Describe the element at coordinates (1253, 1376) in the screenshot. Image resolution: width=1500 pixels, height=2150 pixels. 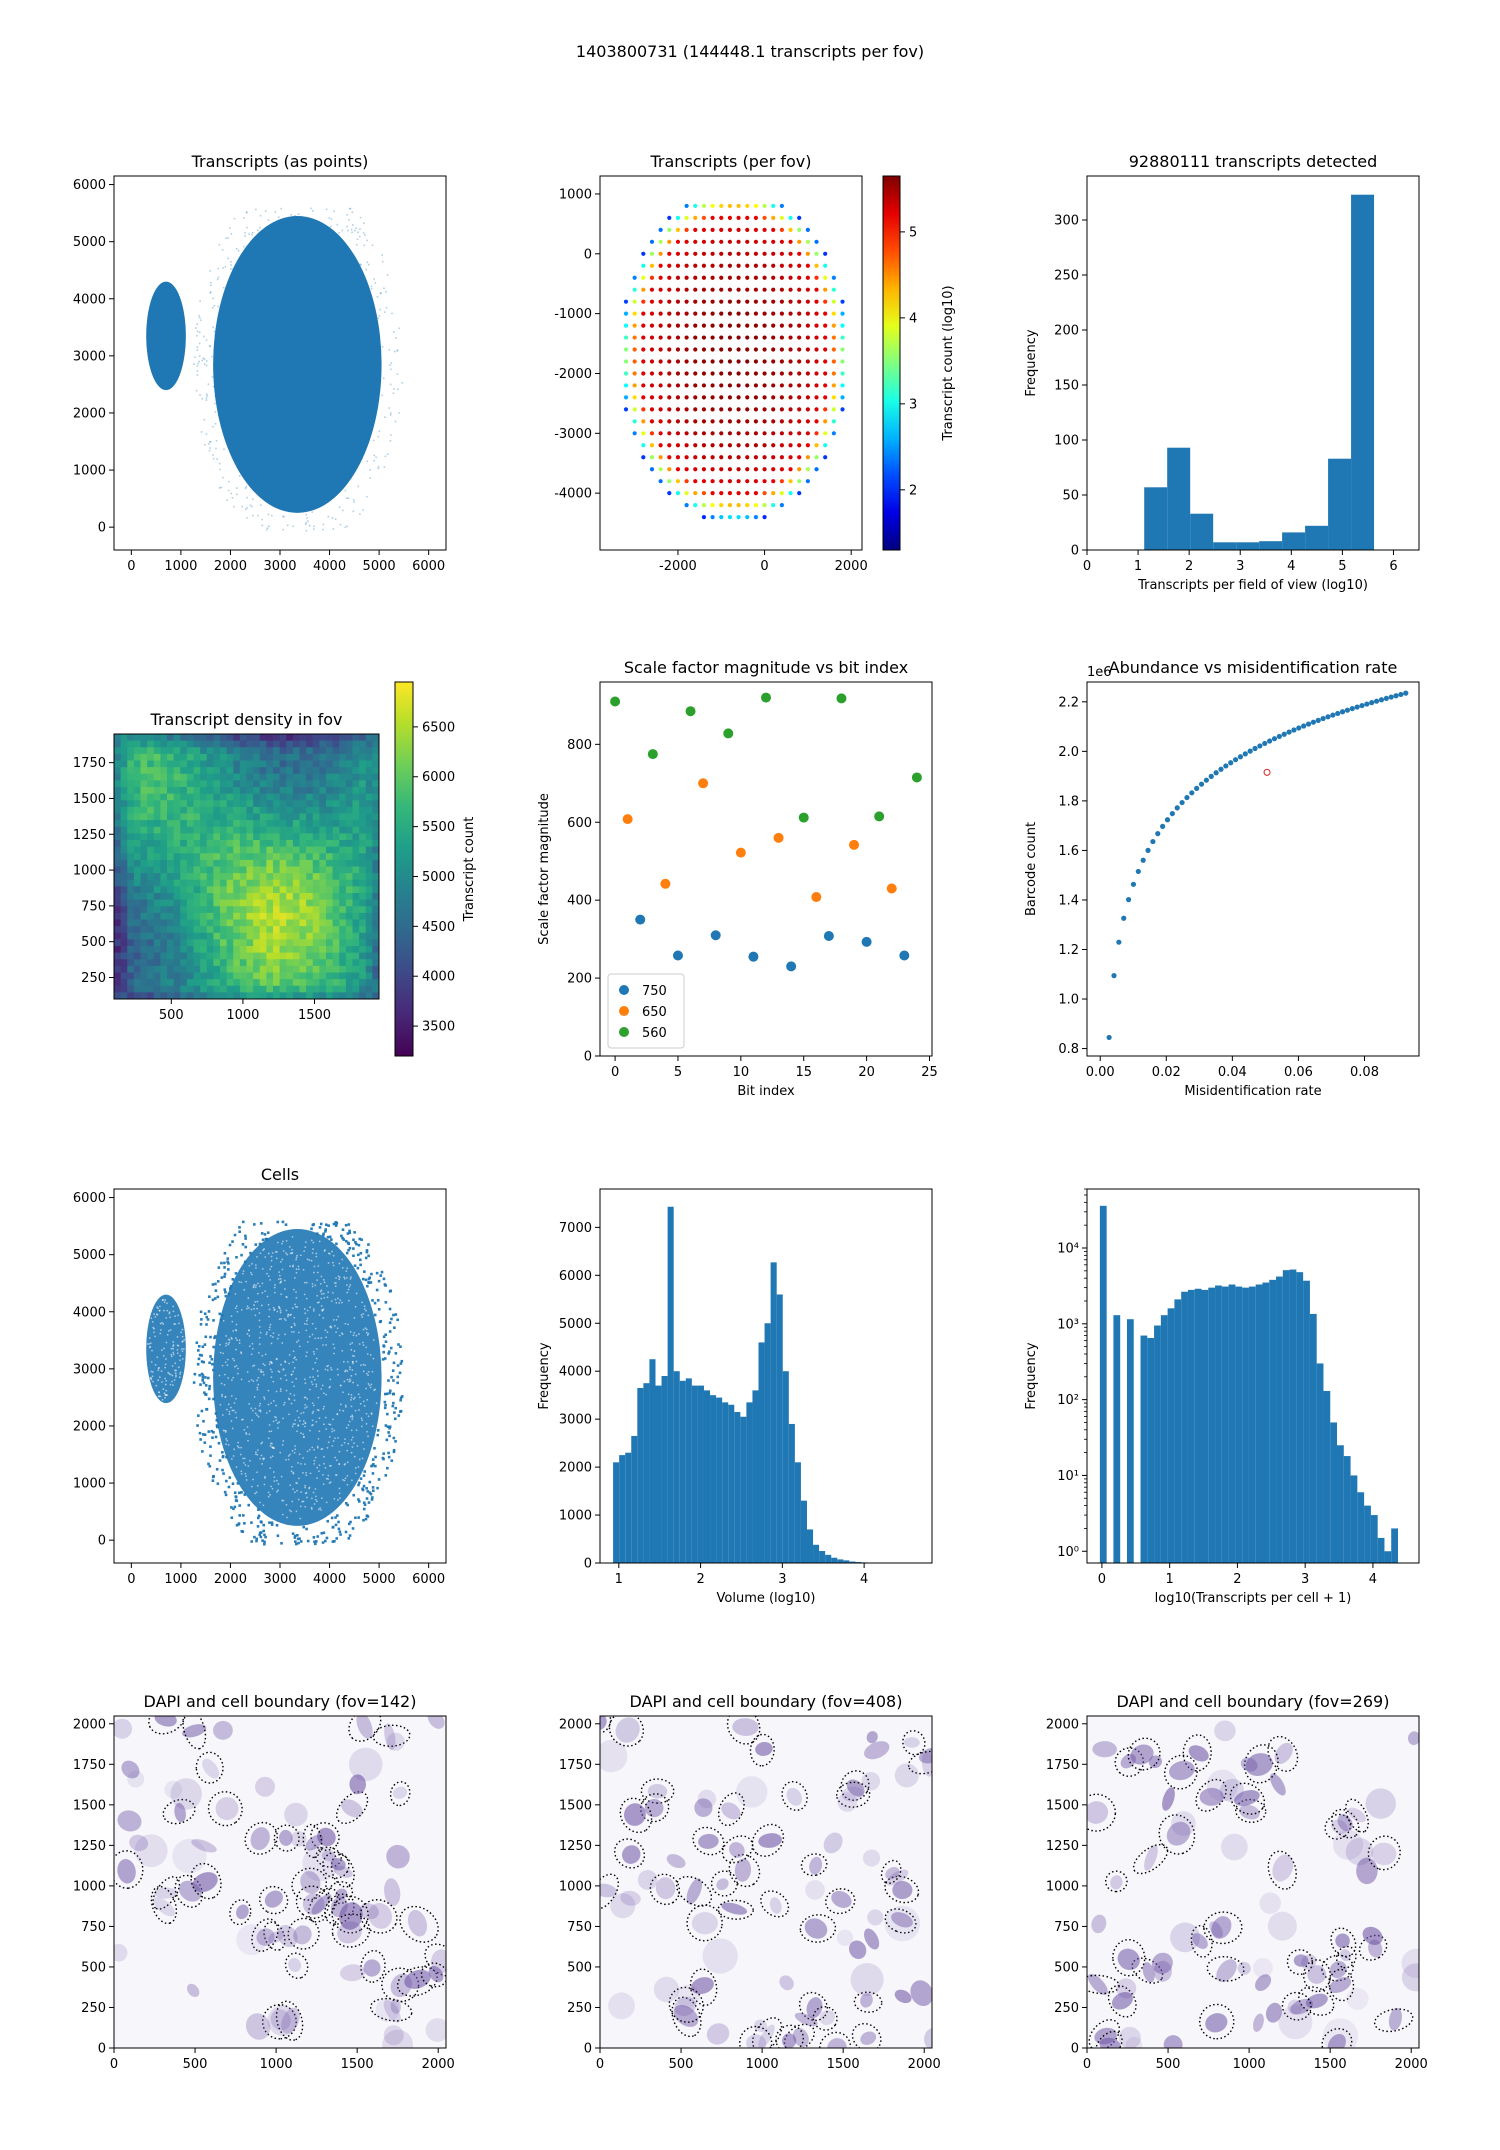
I see `axes-frame` at that location.